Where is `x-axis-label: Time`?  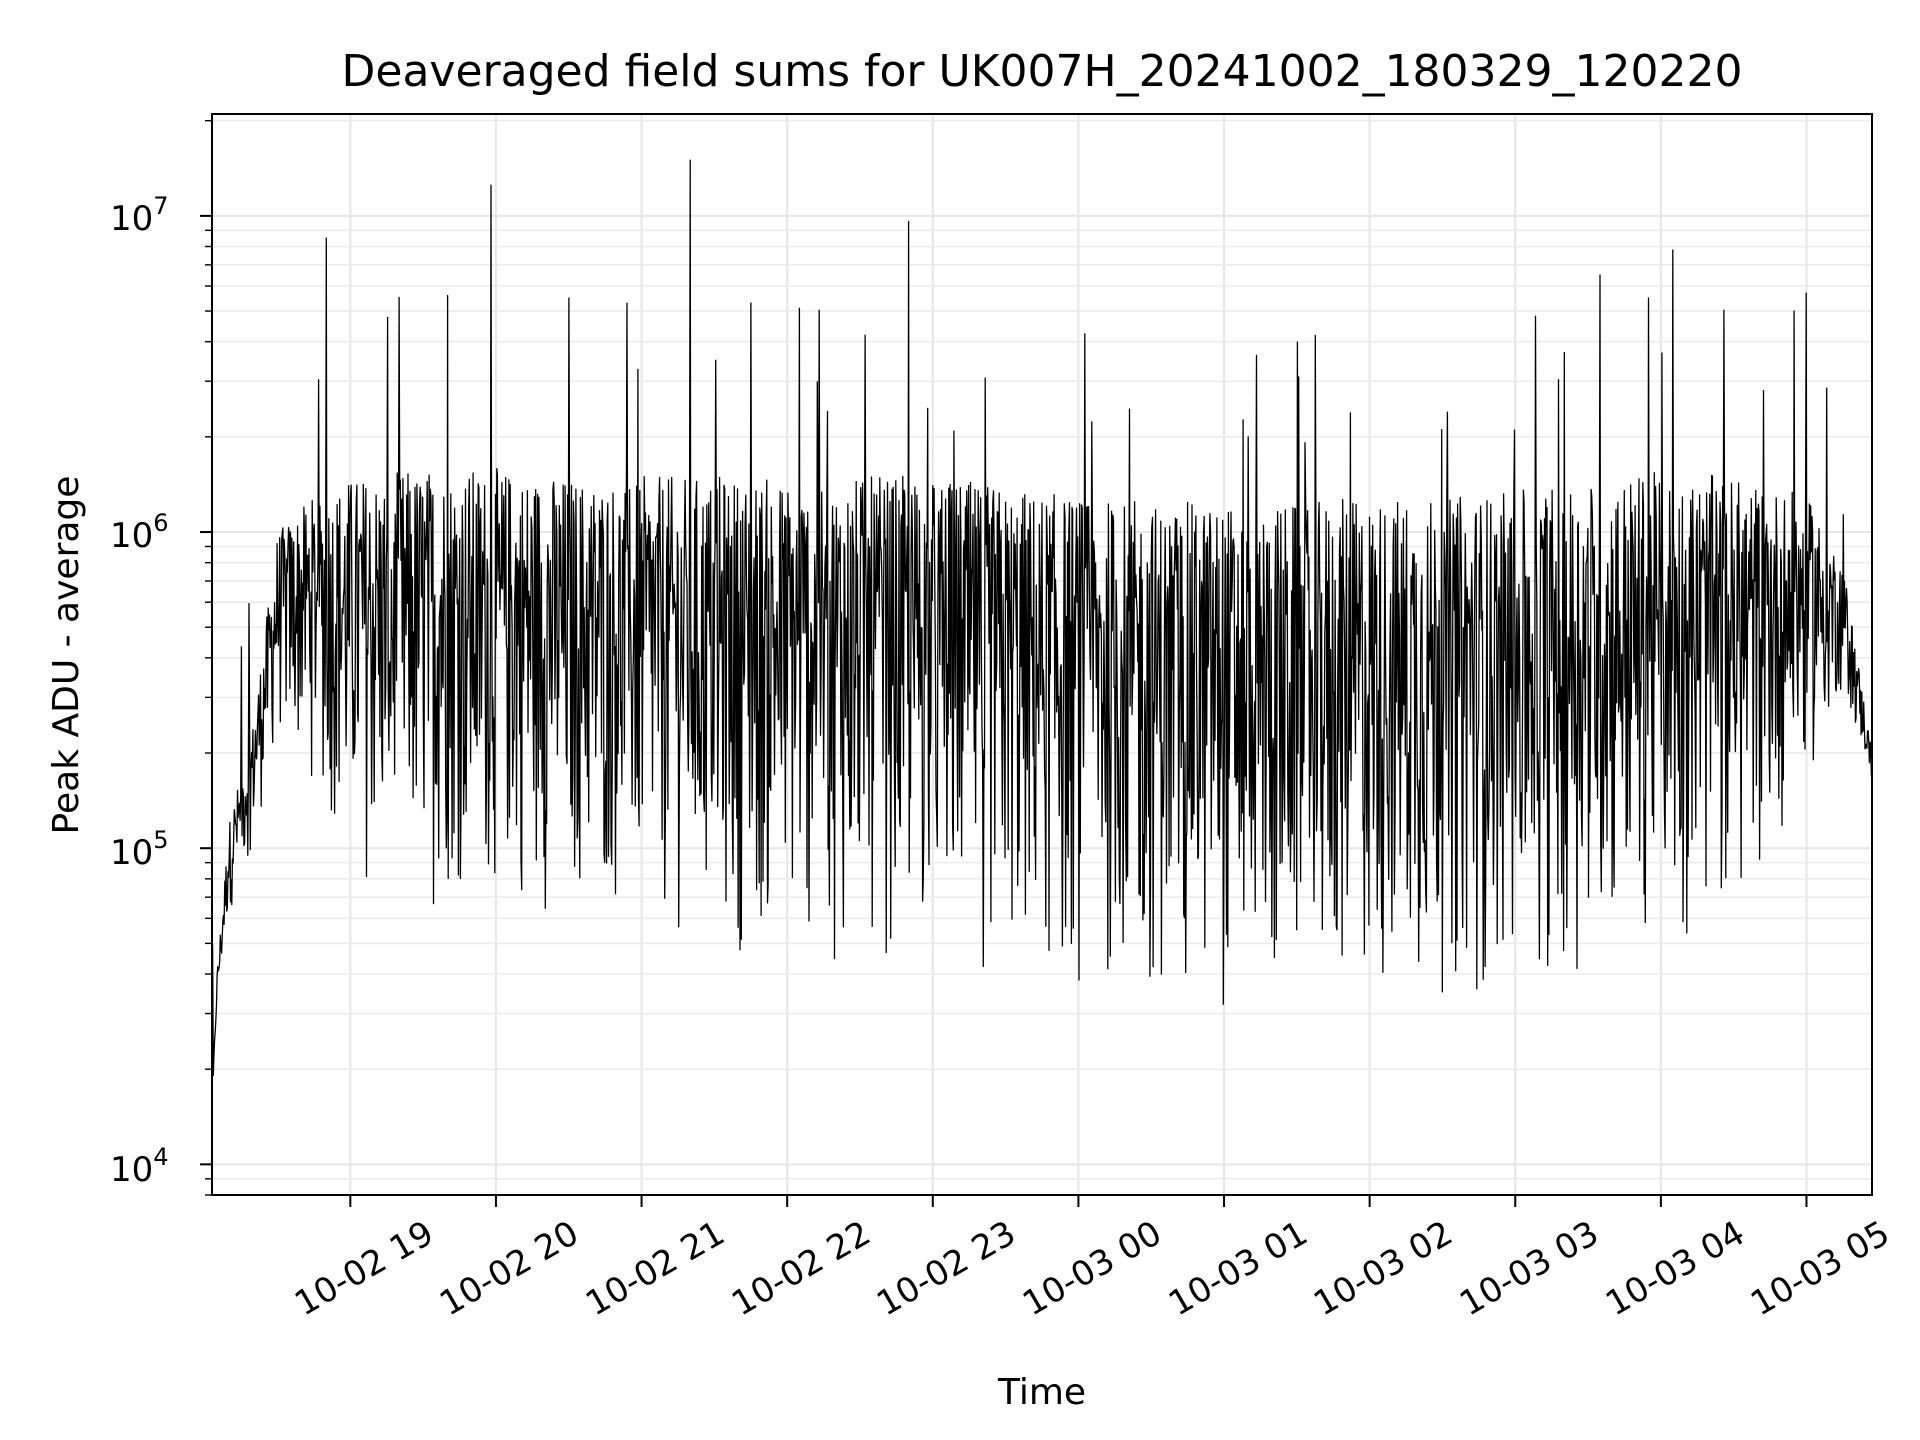 x-axis-label: Time is located at coordinates (1041, 1392).